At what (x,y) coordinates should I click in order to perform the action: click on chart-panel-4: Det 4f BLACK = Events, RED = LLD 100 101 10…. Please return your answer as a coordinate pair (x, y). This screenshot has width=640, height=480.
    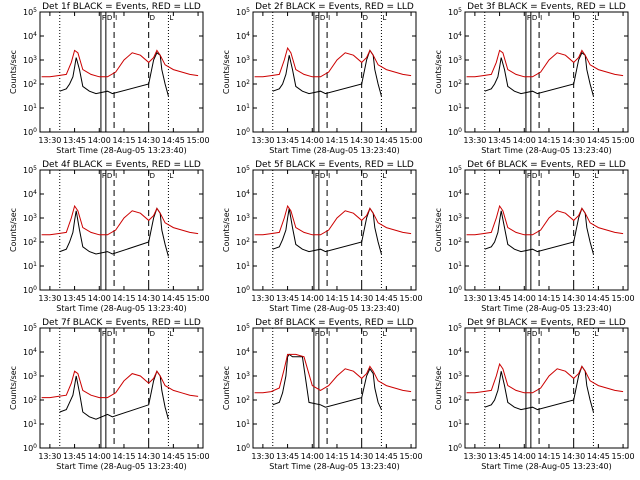
    Looking at the image, I should click on (109, 236).